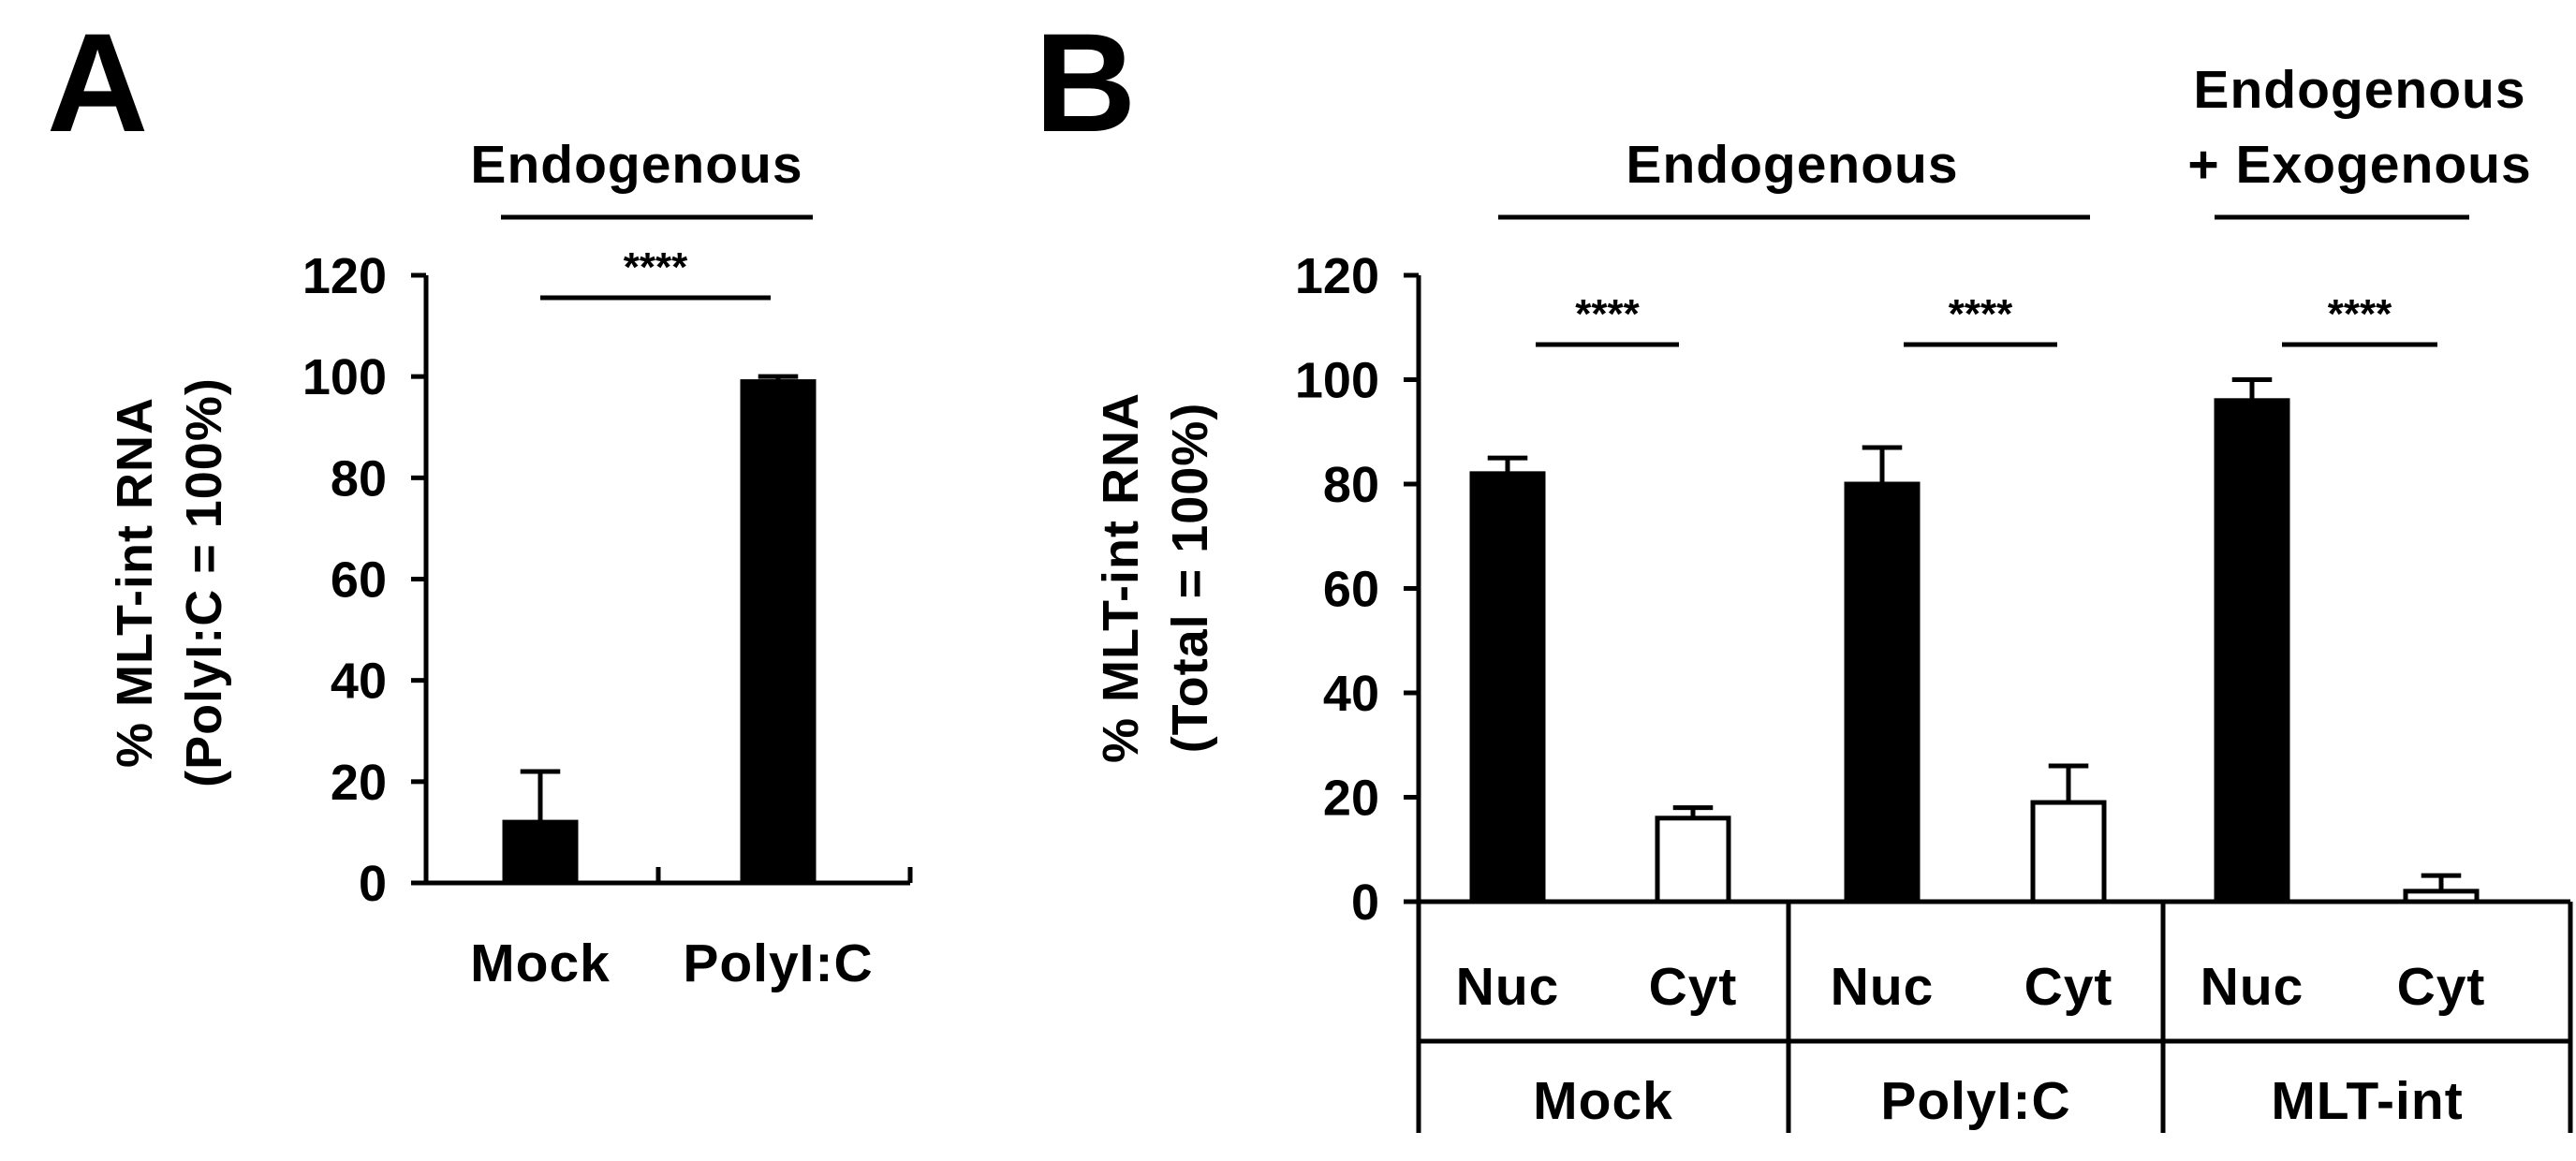 The height and width of the screenshot is (1161, 2576). What do you see at coordinates (1351, 590) in the screenshot?
I see `panel-b-y-tick-label: 60` at bounding box center [1351, 590].